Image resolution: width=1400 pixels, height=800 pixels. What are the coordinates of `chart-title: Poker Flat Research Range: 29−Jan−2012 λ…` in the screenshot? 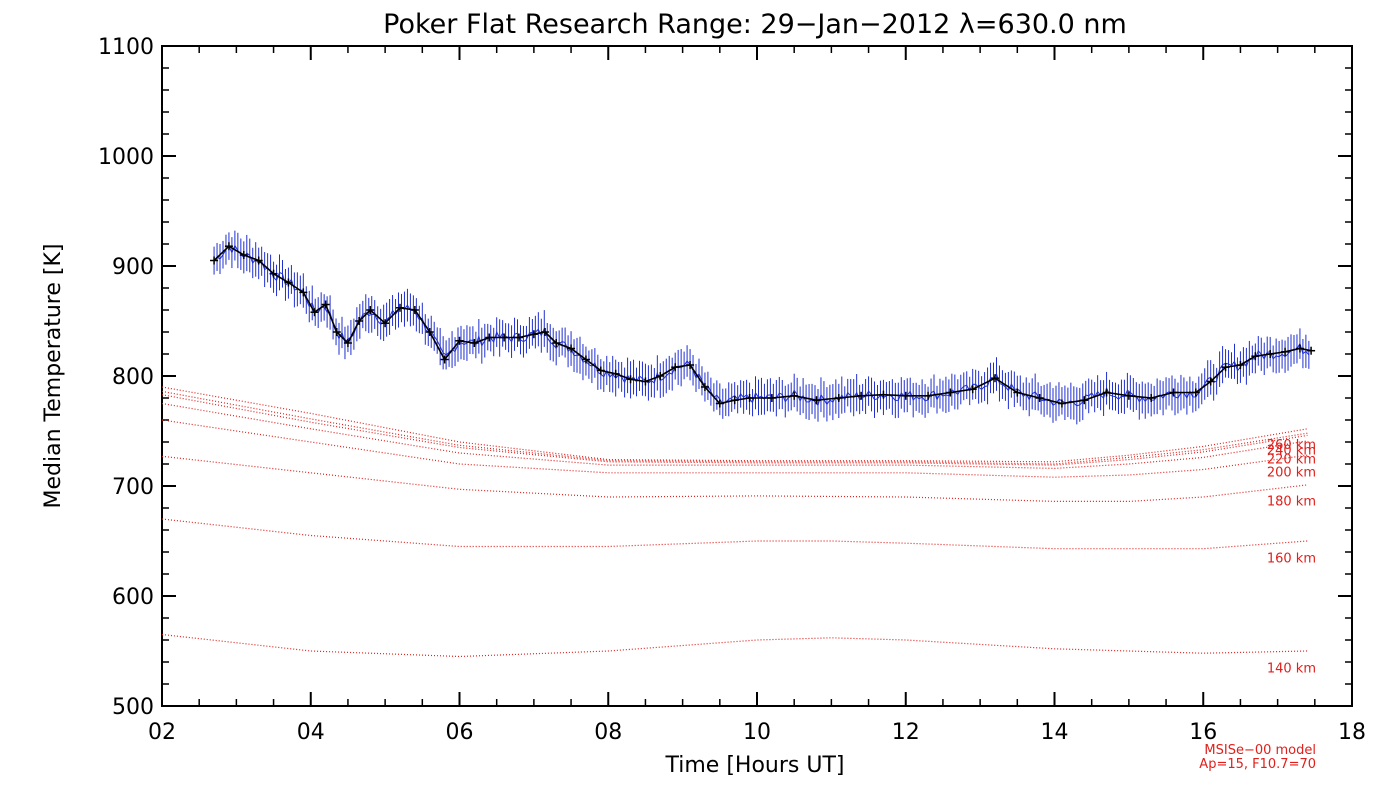 It's located at (755, 24).